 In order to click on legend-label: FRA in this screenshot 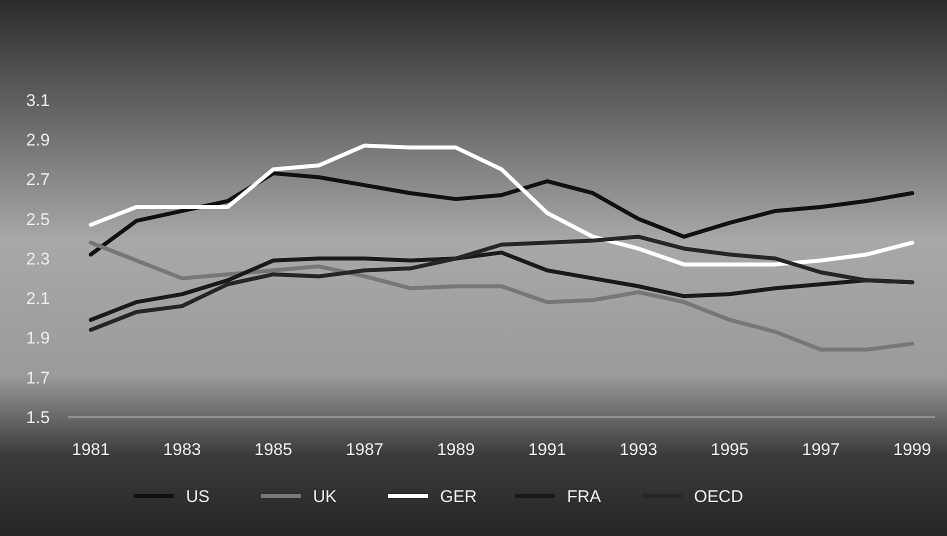, I will do `click(584, 496)`.